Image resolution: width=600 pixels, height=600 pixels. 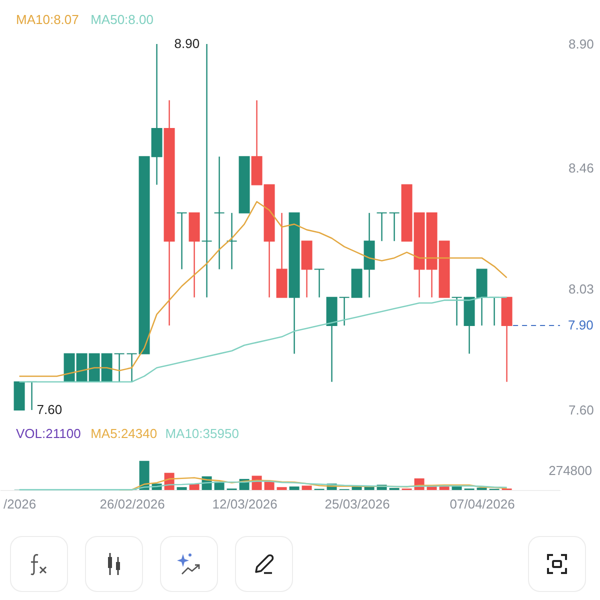 I want to click on text: MA50:8.00, so click(x=122, y=19).